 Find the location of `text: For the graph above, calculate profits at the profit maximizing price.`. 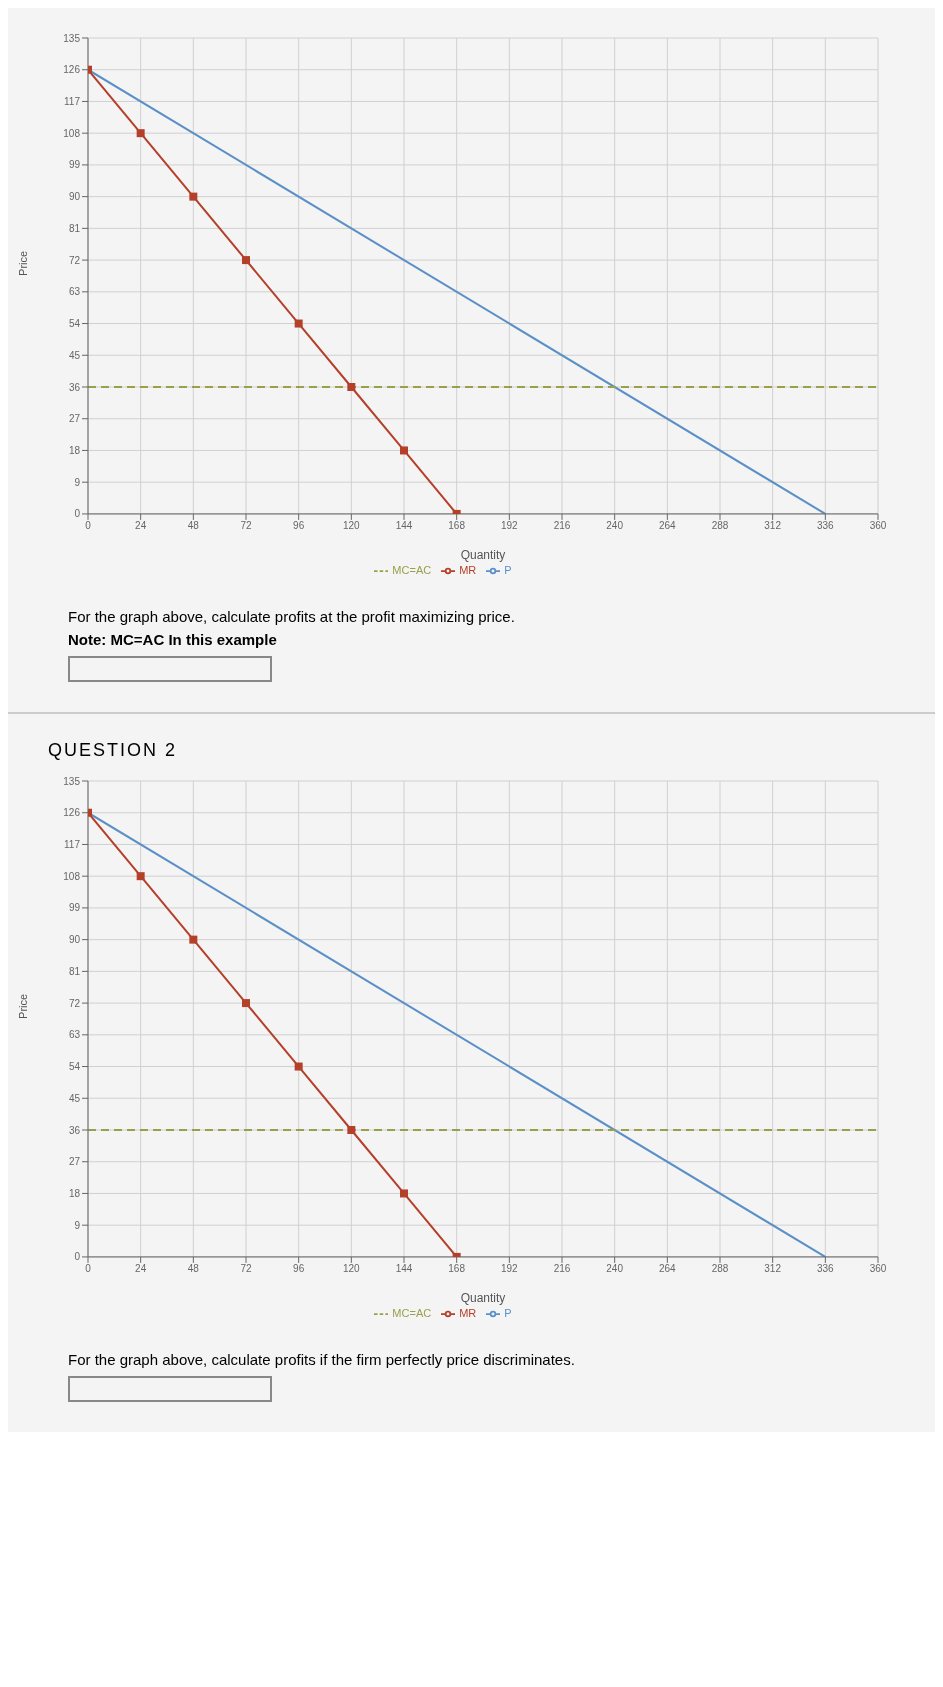

text: For the graph above, calculate profits at the profit maximizing price. is located at coordinates (292, 616).